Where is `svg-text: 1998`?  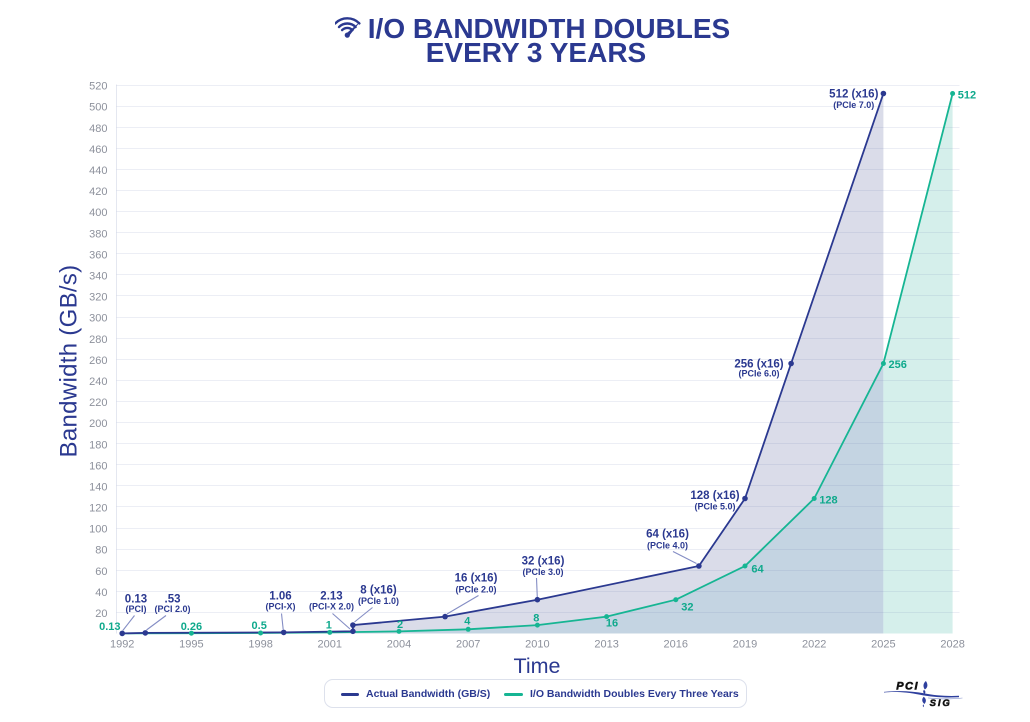
svg-text: 1998 is located at coordinates (260, 644).